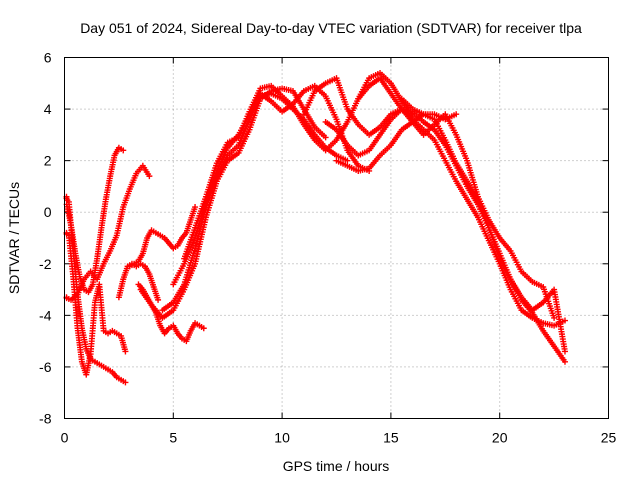 The height and width of the screenshot is (480, 640). Describe the element at coordinates (65, 438) in the screenshot. I see `x-tick-label: 0` at that location.